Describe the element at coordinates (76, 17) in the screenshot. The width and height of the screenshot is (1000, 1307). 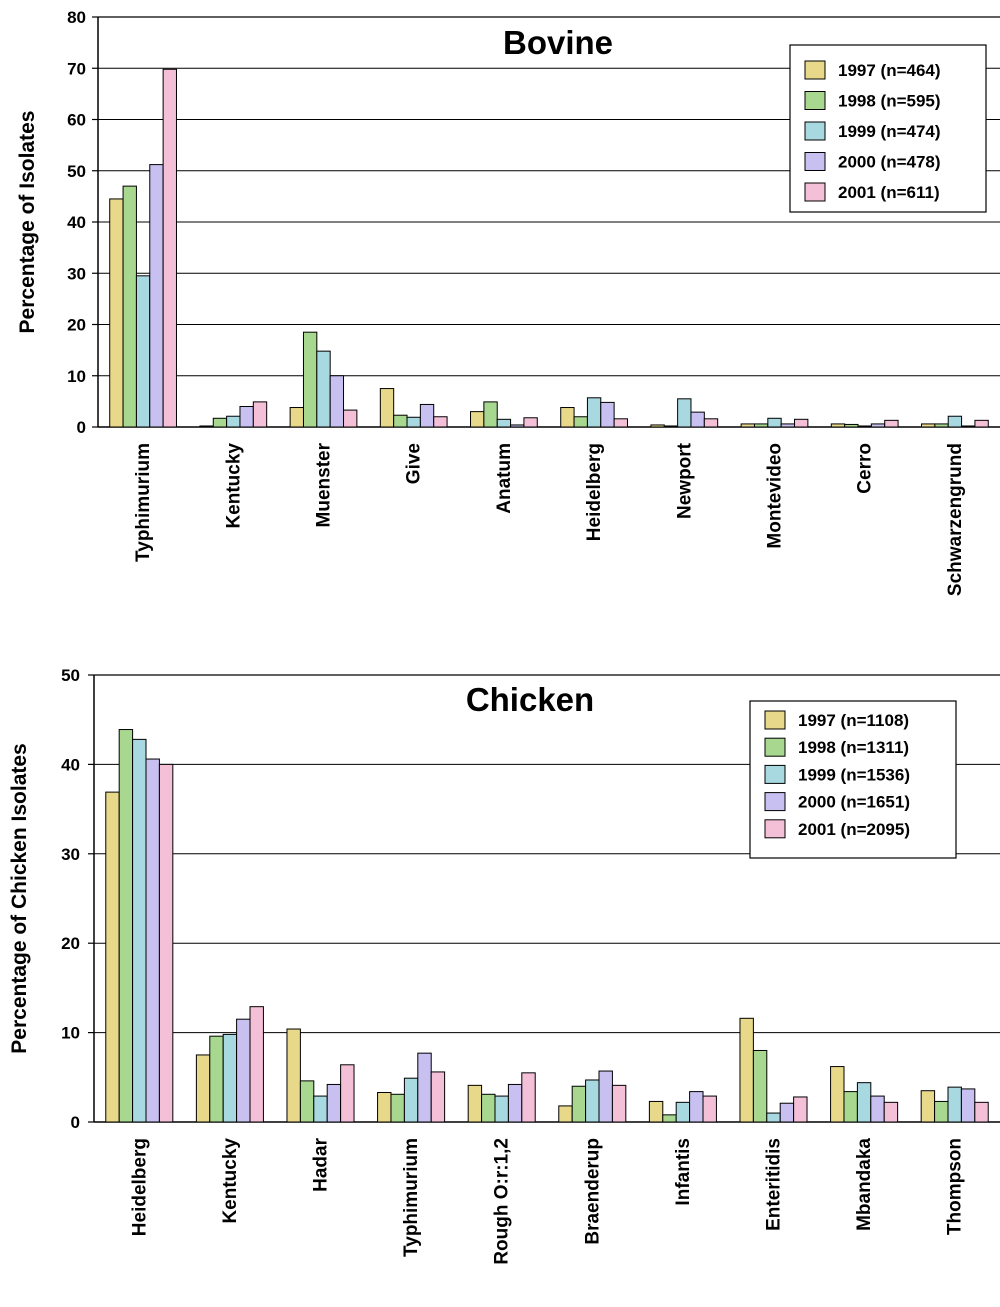
I see `y-tick-label: 80` at that location.